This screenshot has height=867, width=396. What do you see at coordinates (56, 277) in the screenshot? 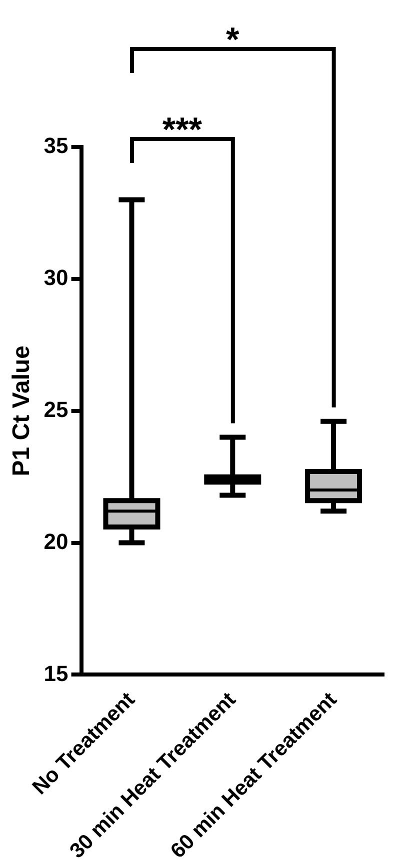
I see `y-tick-label: 30` at bounding box center [56, 277].